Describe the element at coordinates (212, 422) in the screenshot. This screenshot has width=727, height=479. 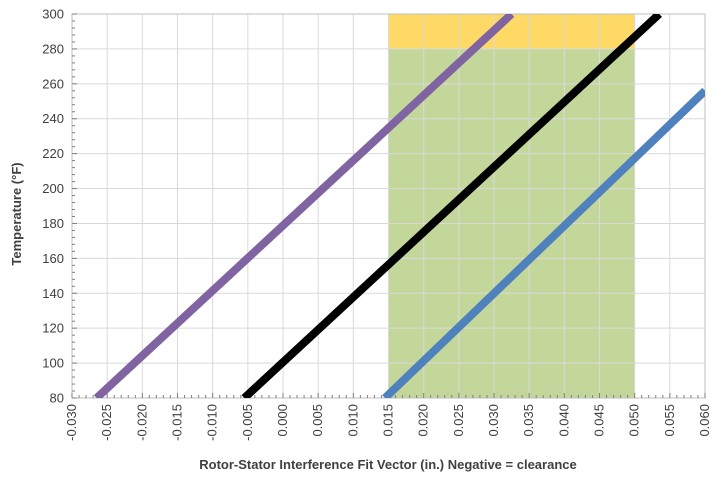
I see `x-tick-label: -0.010` at that location.